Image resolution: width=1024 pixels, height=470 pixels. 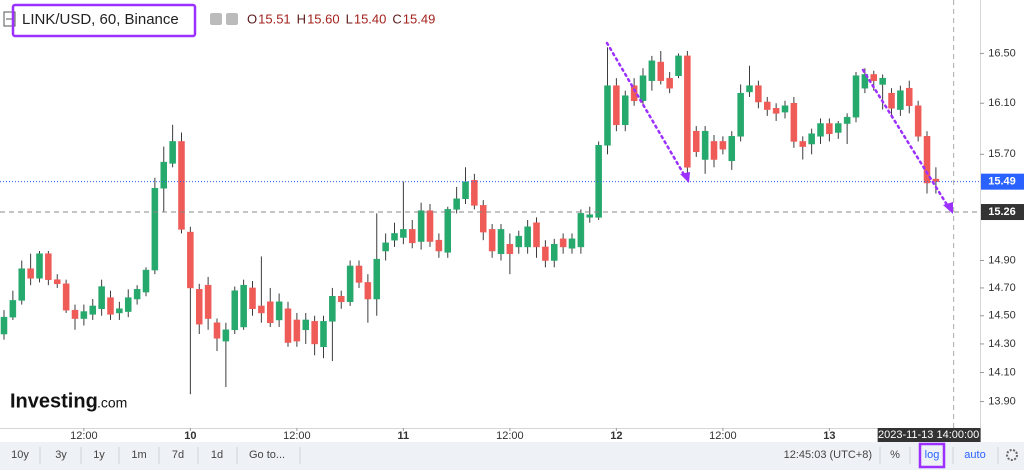 What do you see at coordinates (1002, 154) in the screenshot?
I see `y-tick-label: 15.70` at bounding box center [1002, 154].